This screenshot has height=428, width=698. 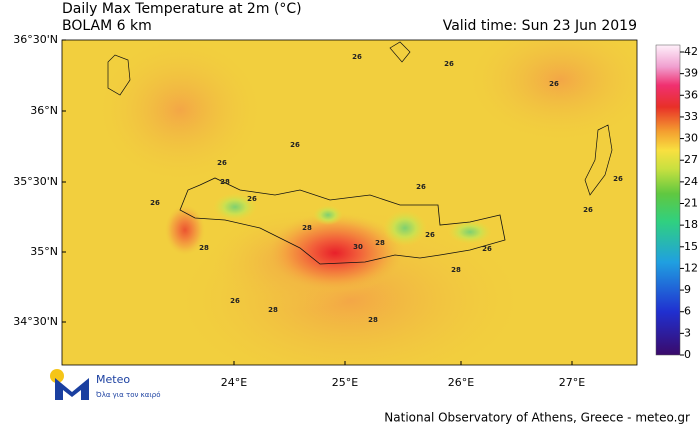 I want to click on lat-label: 35°N, so click(x=44, y=251).